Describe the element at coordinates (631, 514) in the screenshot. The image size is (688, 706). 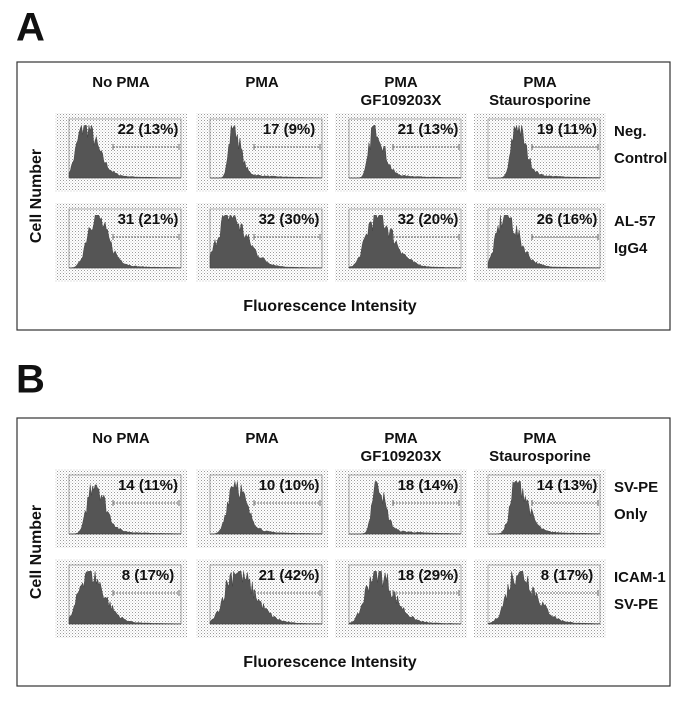
I see `row-label: Only` at that location.